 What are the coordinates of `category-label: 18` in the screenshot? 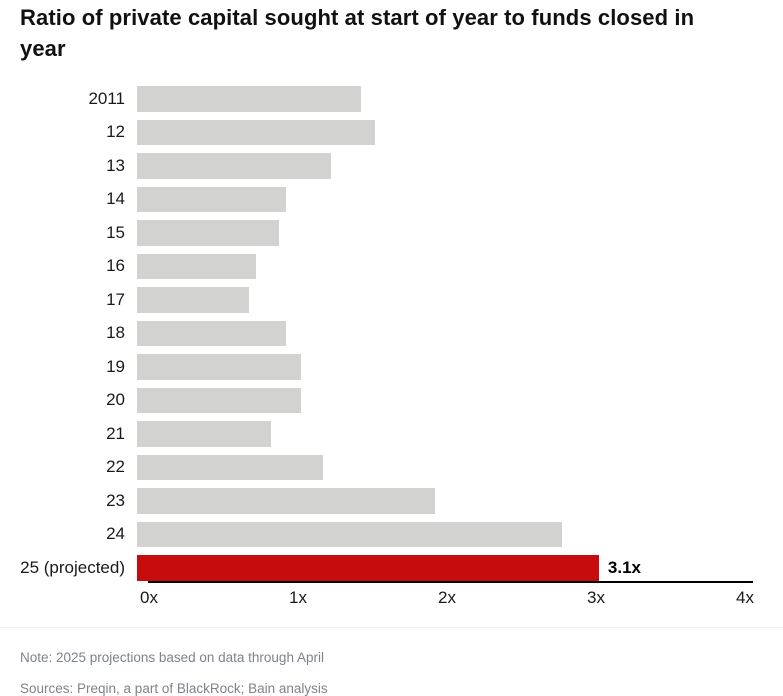 It's located at (115, 333).